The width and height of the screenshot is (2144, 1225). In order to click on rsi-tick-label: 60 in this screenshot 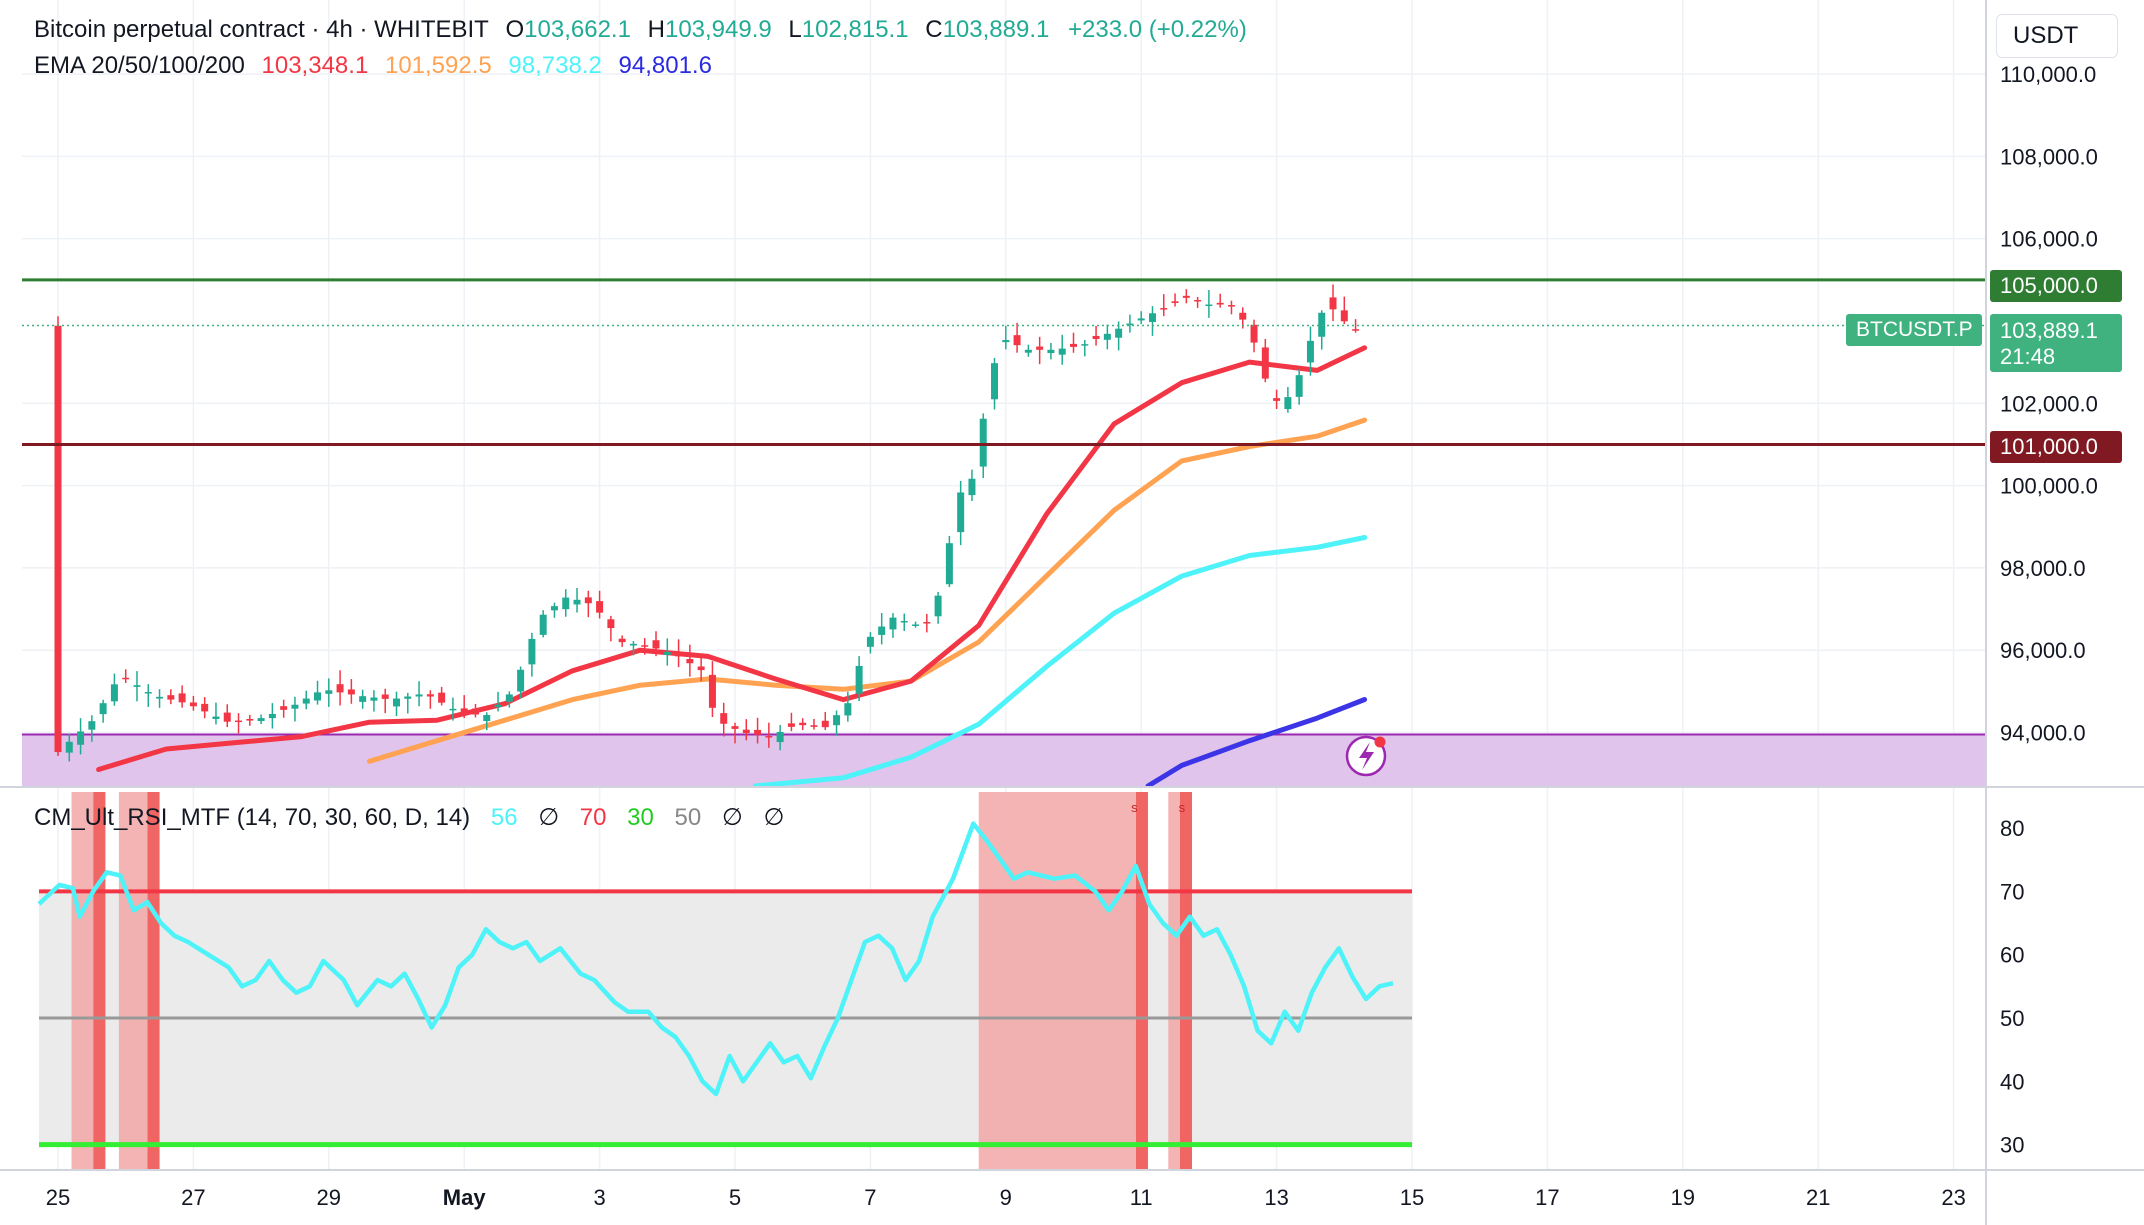, I will do `click(2012, 955)`.